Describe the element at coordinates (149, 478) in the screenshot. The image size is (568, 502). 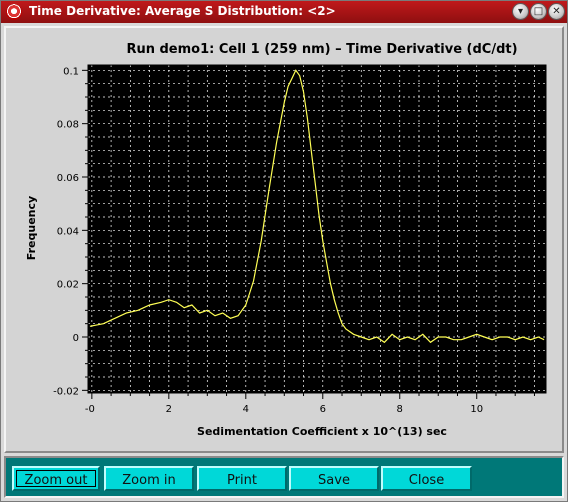
I see `zoom-in-button: Zoom in` at that location.